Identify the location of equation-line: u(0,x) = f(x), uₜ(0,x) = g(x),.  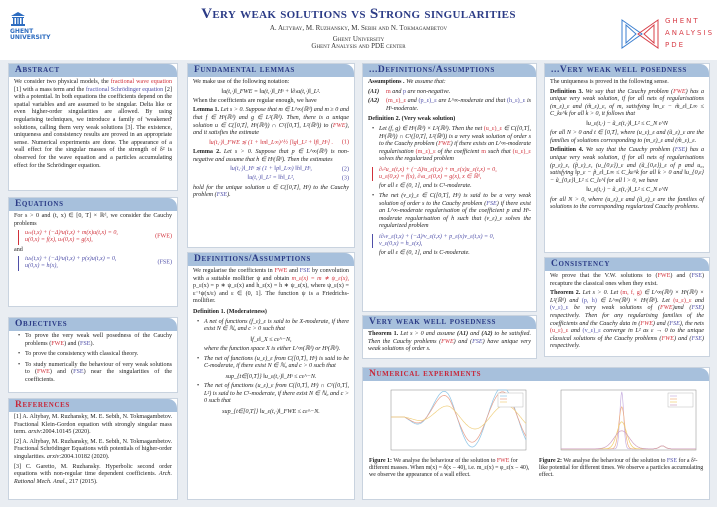
(59, 240).